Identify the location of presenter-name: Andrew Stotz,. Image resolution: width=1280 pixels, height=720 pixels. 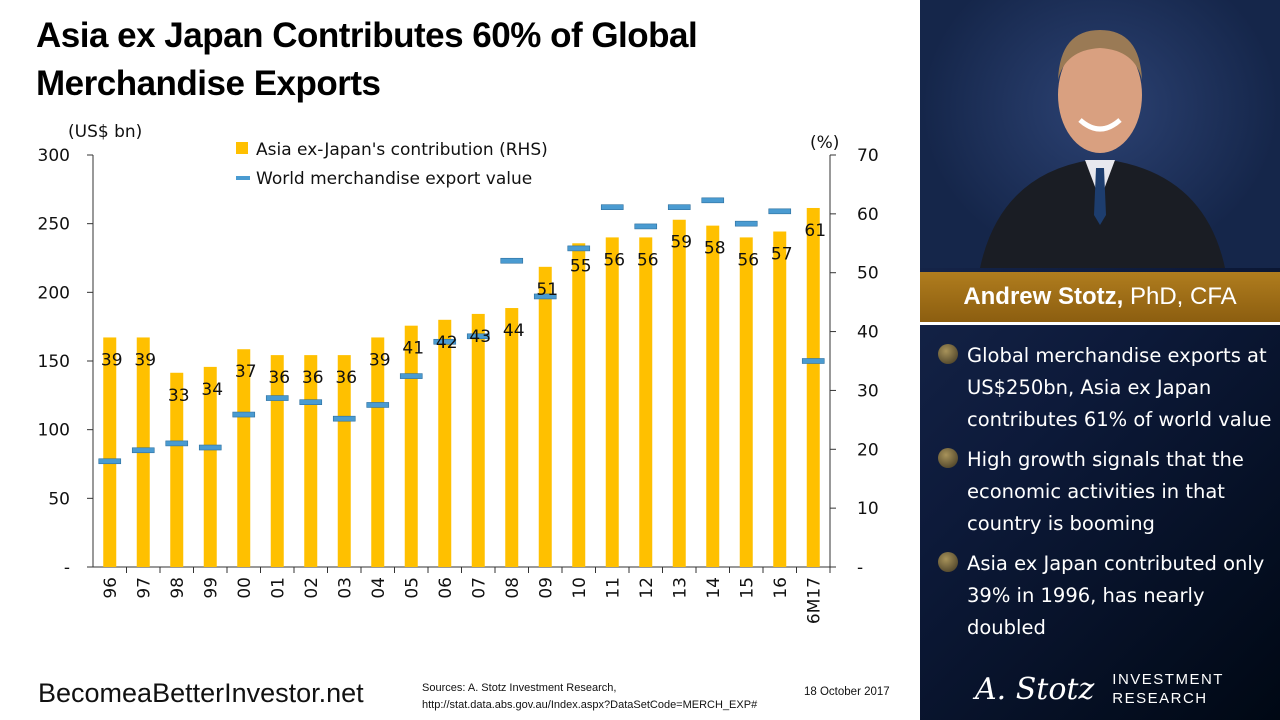
(1043, 296).